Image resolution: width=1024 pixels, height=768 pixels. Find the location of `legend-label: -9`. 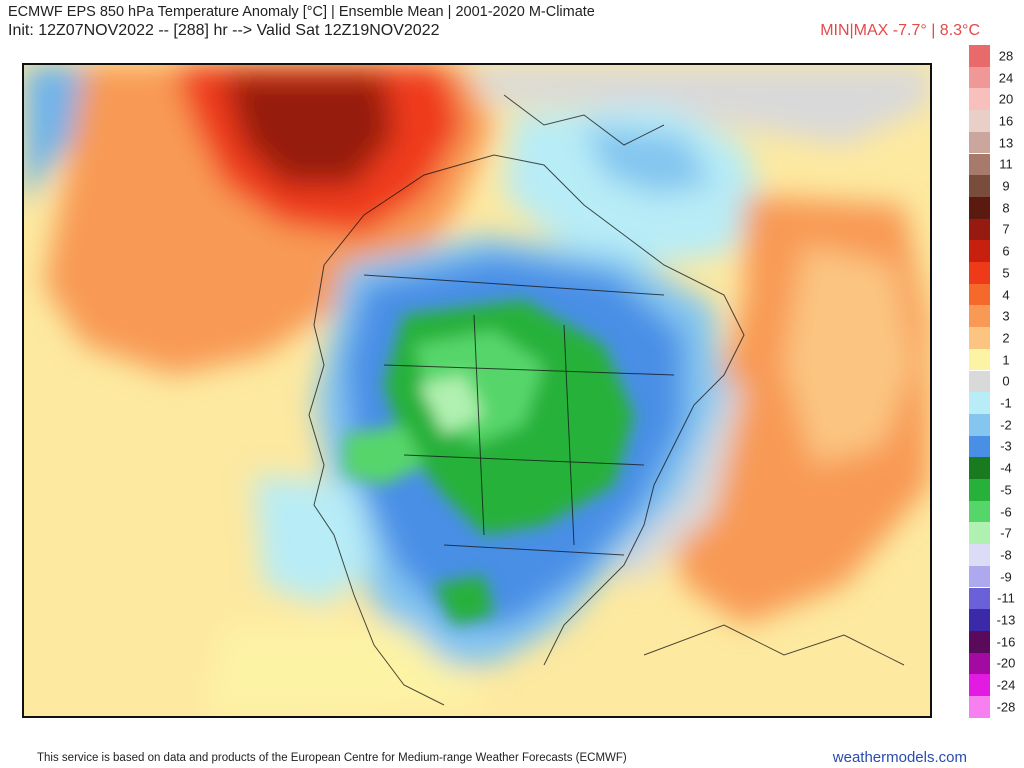

legend-label: -9 is located at coordinates (1006, 577).